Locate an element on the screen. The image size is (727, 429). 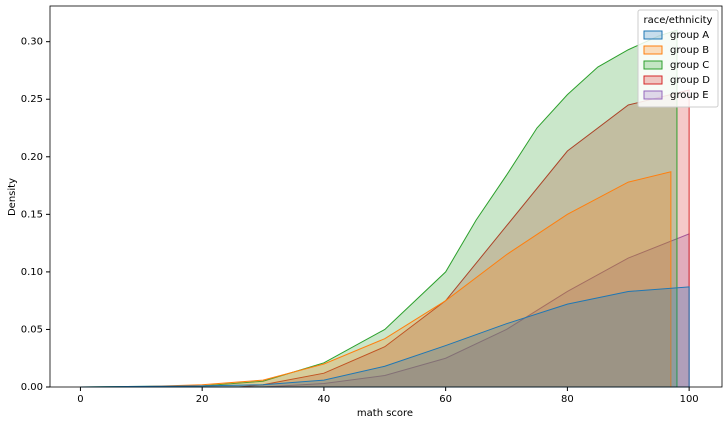
legend-label: group A is located at coordinates (689, 35).